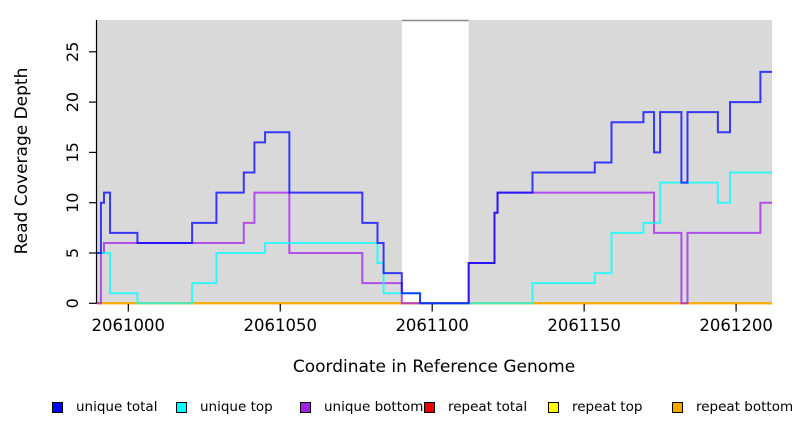  I want to click on legend-label: repeat total, so click(488, 407).